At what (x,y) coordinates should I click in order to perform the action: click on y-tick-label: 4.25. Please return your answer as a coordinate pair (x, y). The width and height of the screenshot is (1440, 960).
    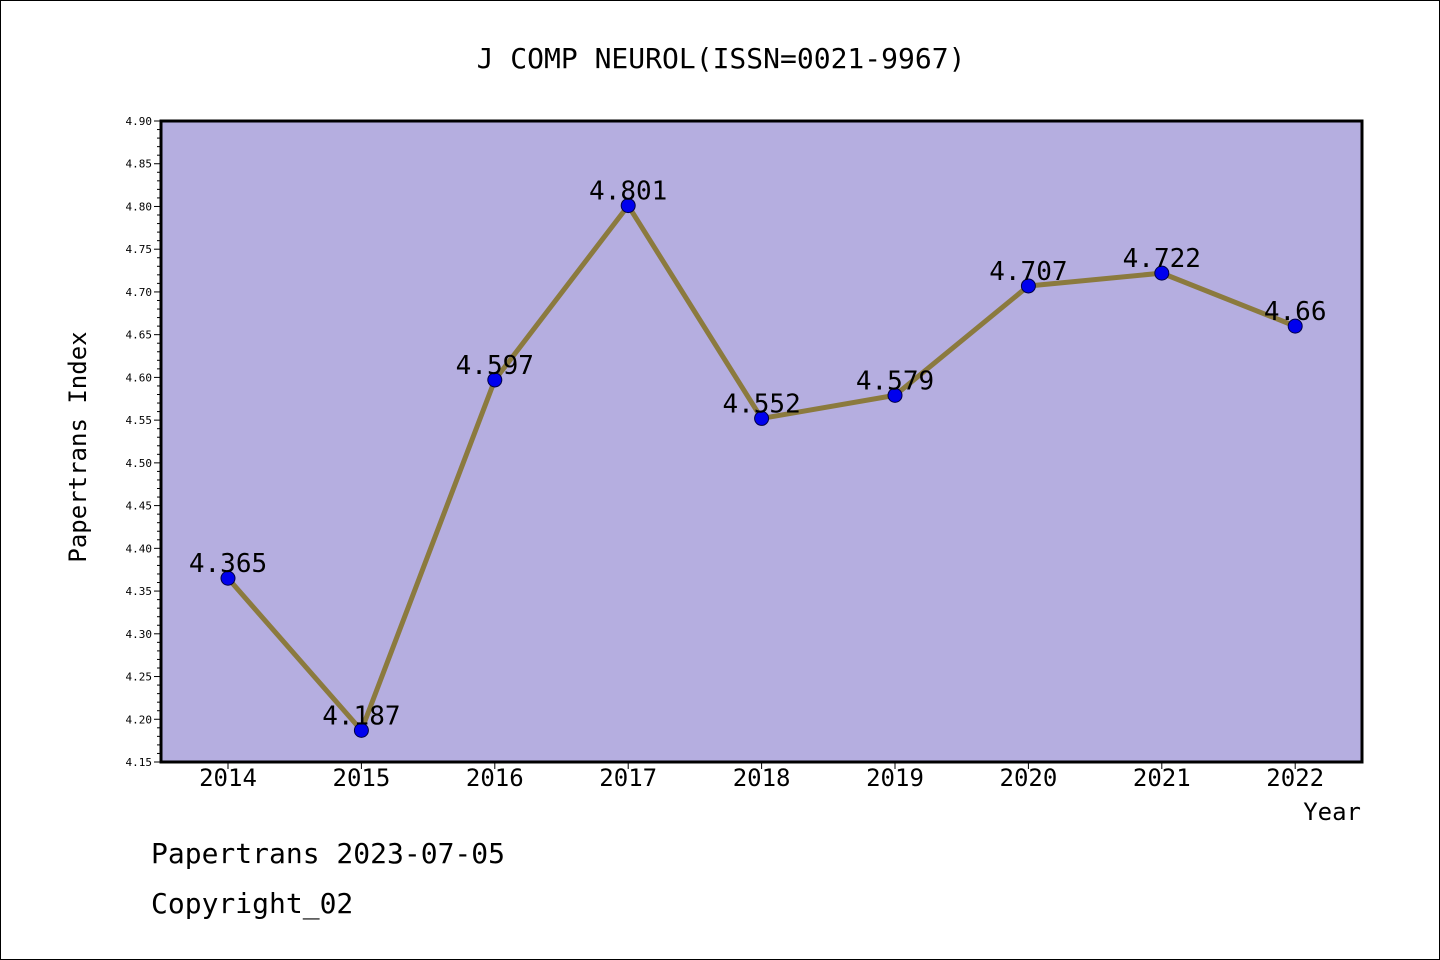
    Looking at the image, I should click on (139, 677).